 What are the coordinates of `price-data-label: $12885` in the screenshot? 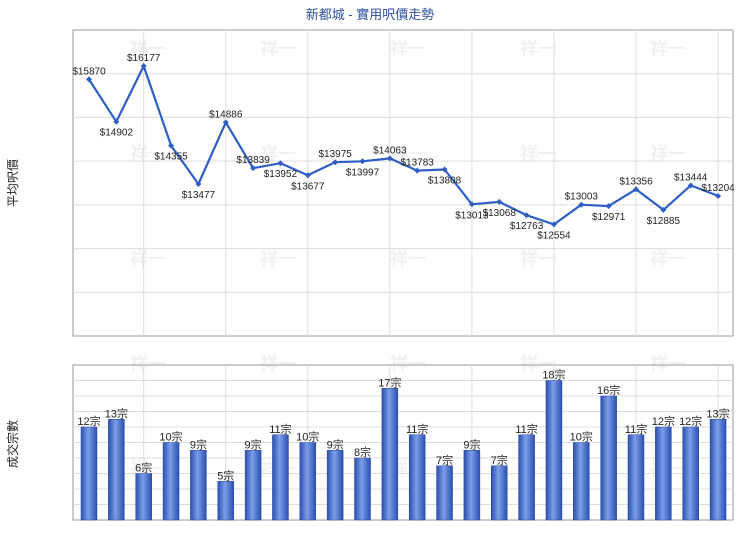 It's located at (664, 221).